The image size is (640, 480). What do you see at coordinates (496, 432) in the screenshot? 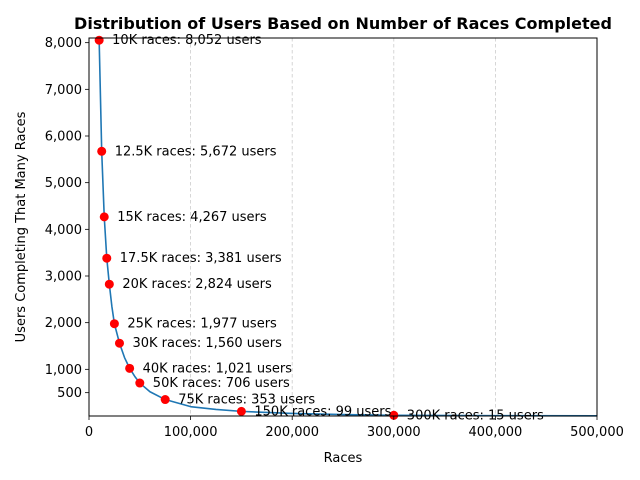
I see `x-tick-label: 400,000` at bounding box center [496, 432].